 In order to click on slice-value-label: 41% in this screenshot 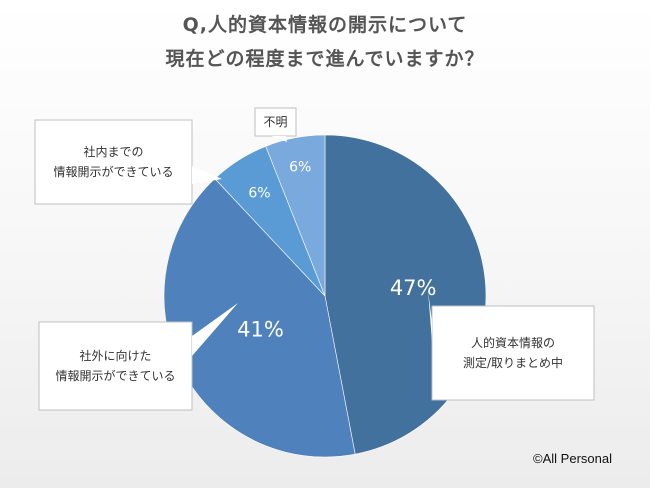, I will do `click(260, 329)`.